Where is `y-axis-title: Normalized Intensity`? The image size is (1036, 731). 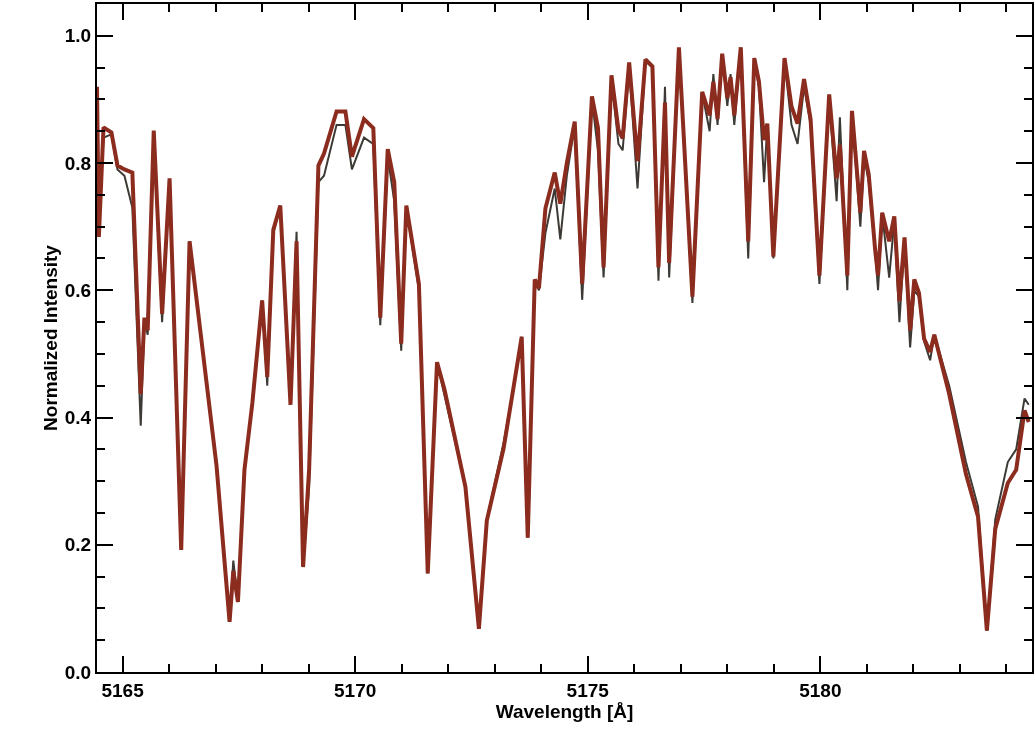
y-axis-title: Normalized Intensity is located at coordinates (51, 337).